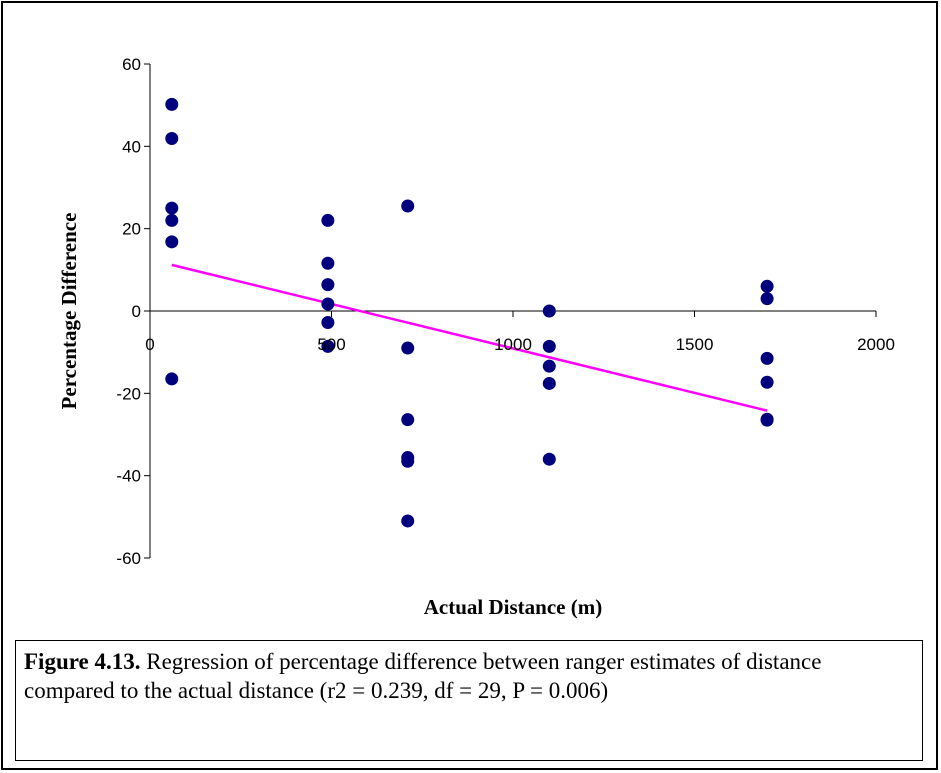 The image size is (941, 773). What do you see at coordinates (128, 393) in the screenshot?
I see `y-tick-label: -20` at bounding box center [128, 393].